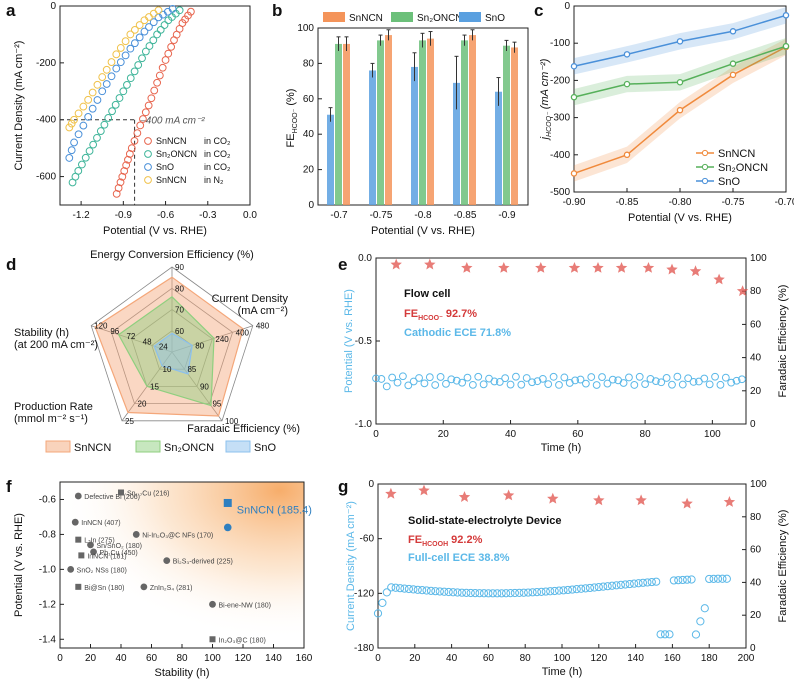 The image size is (794, 688). Describe the element at coordinates (81, 215) in the screenshot. I see `x-tick-label: -1.2` at that location.